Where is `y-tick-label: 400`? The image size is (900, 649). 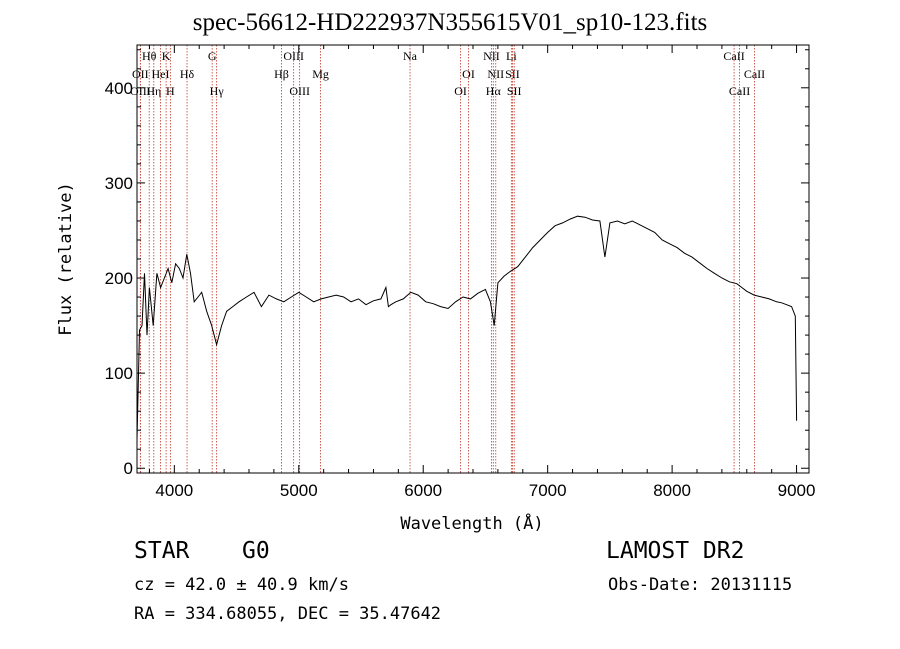 y-tick-label: 400 is located at coordinates (119, 88).